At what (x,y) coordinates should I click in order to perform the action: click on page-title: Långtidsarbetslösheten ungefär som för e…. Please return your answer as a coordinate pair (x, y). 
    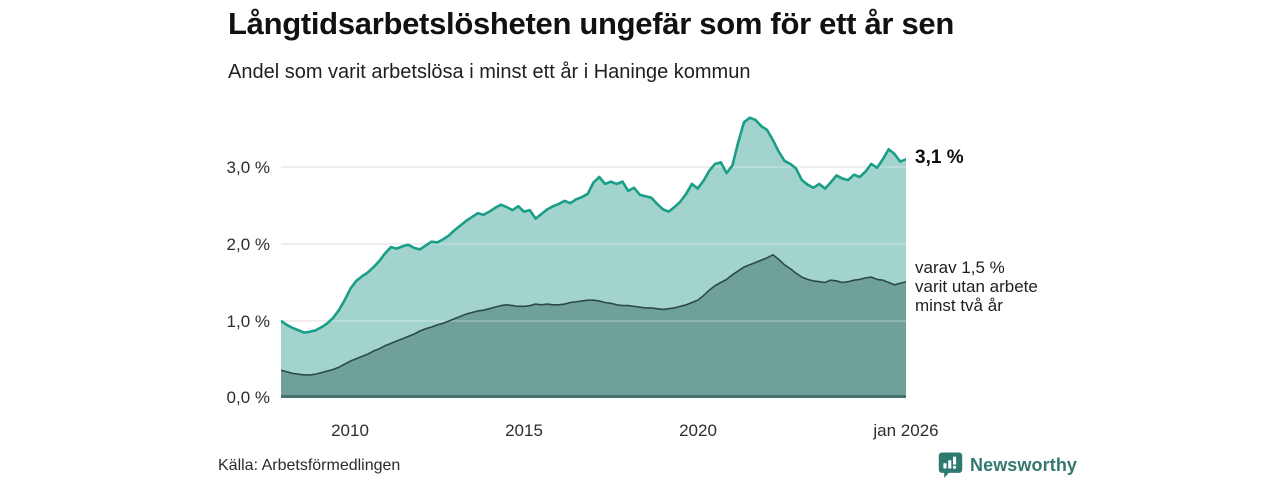
    Looking at the image, I should click on (591, 23).